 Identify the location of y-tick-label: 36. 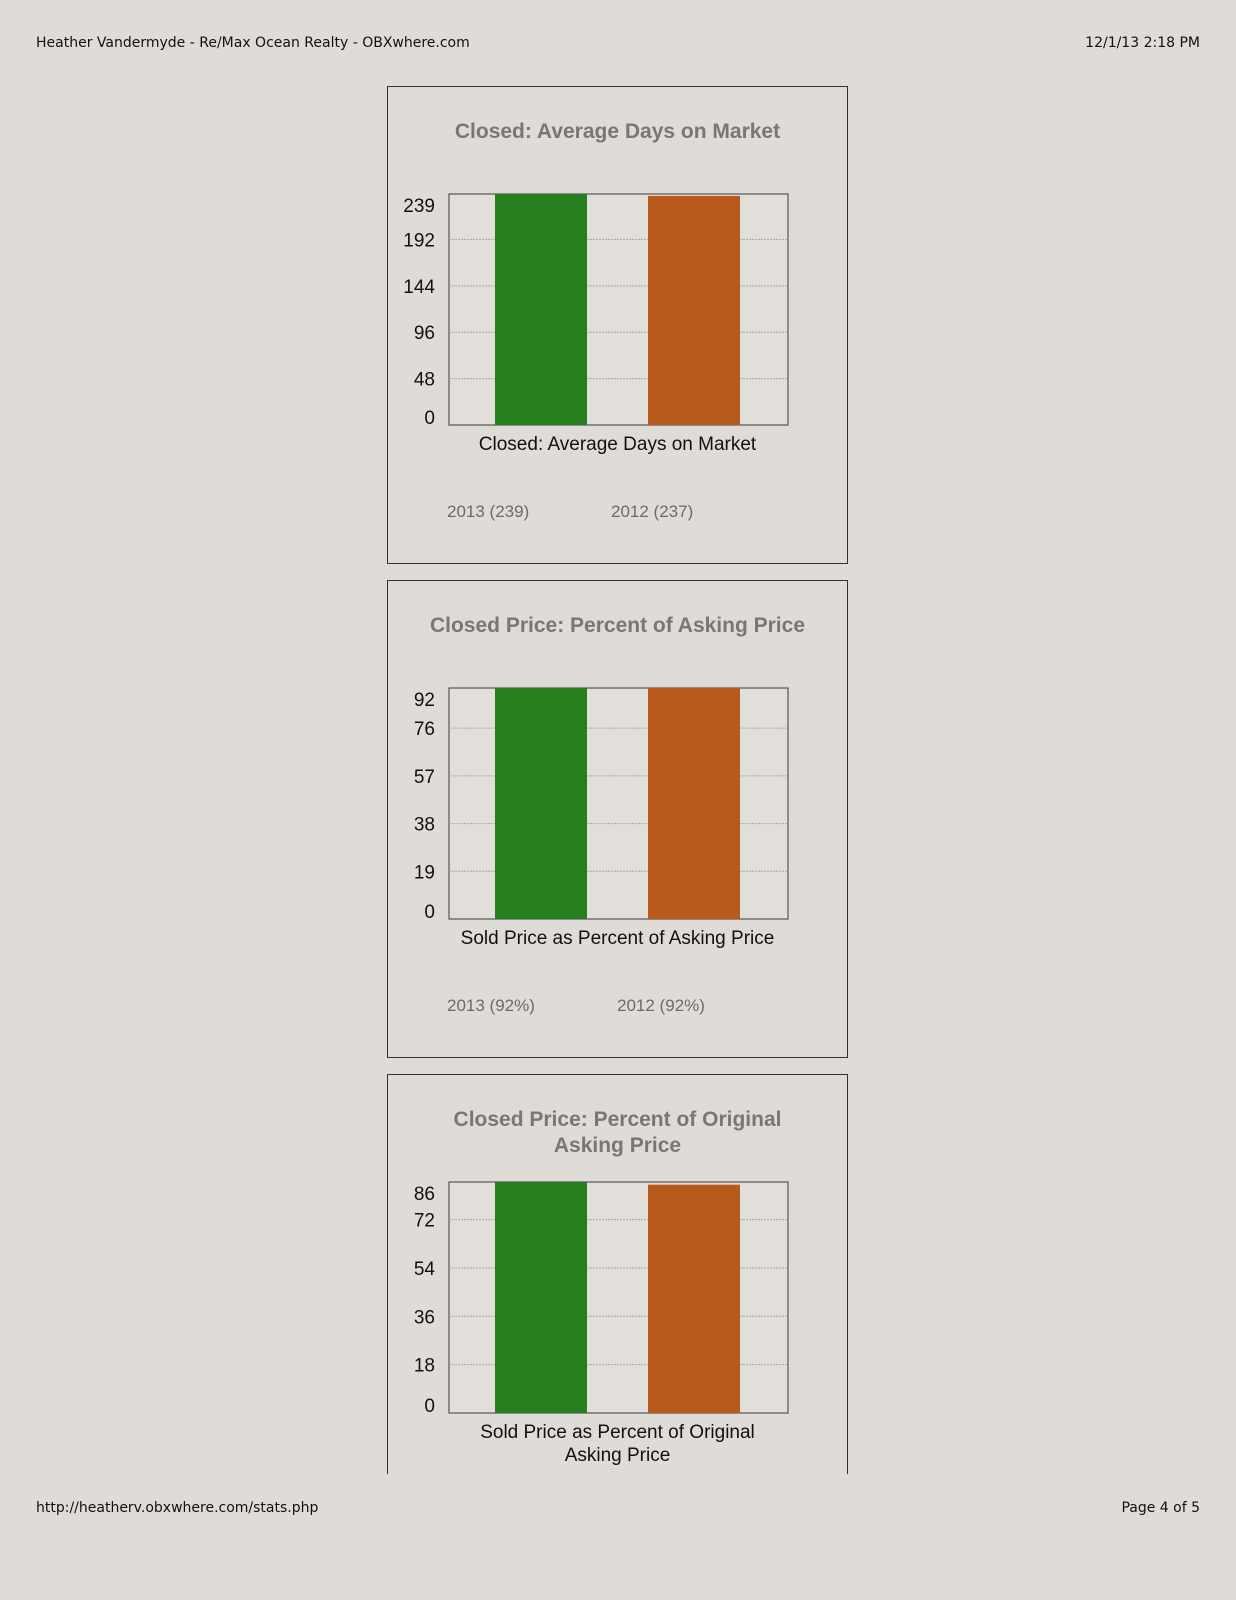
(424, 1317).